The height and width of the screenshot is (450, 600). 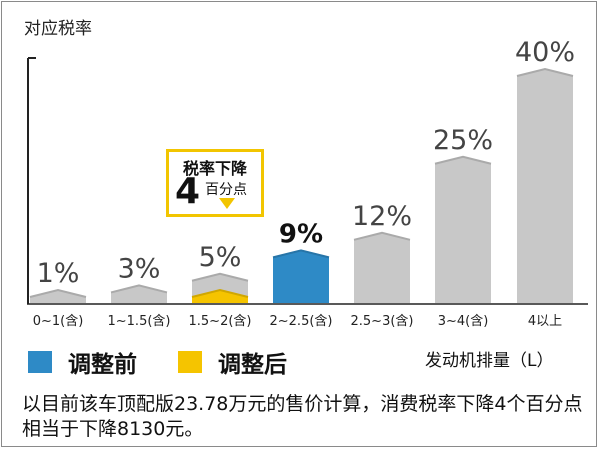 What do you see at coordinates (188, 191) in the screenshot?
I see `callout-number: 4` at bounding box center [188, 191].